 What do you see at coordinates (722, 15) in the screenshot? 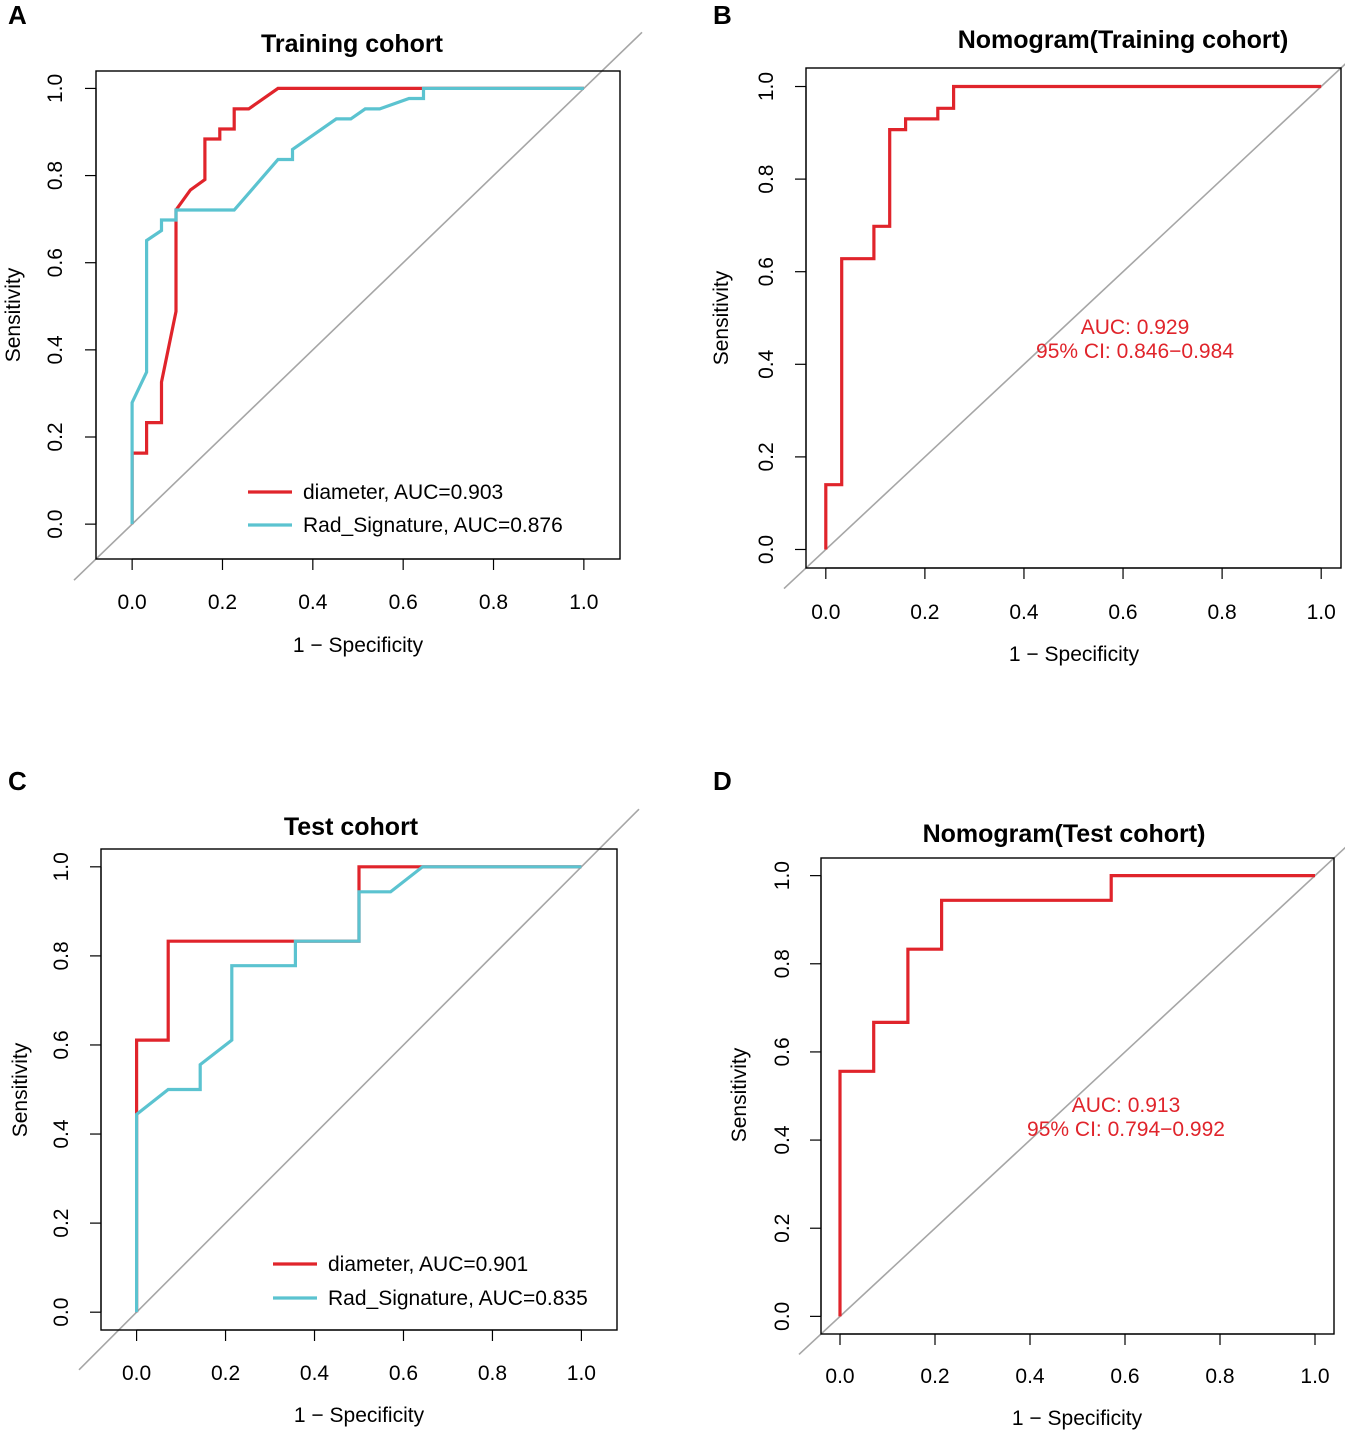
I see `panel-letter: B` at bounding box center [722, 15].